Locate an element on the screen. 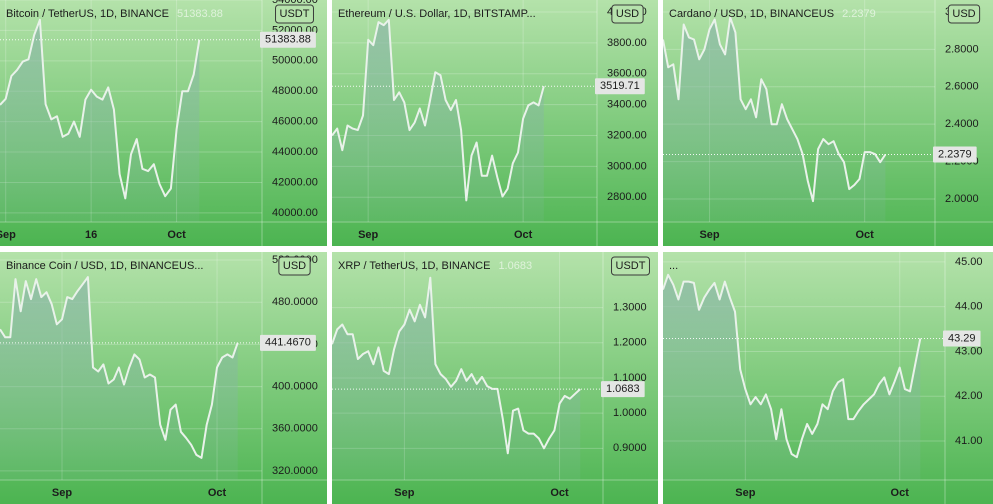 The width and height of the screenshot is (993, 504). title-group: Bitcoin / TetherUS, 1D, BINANCE 51383.88 is located at coordinates (114, 14).